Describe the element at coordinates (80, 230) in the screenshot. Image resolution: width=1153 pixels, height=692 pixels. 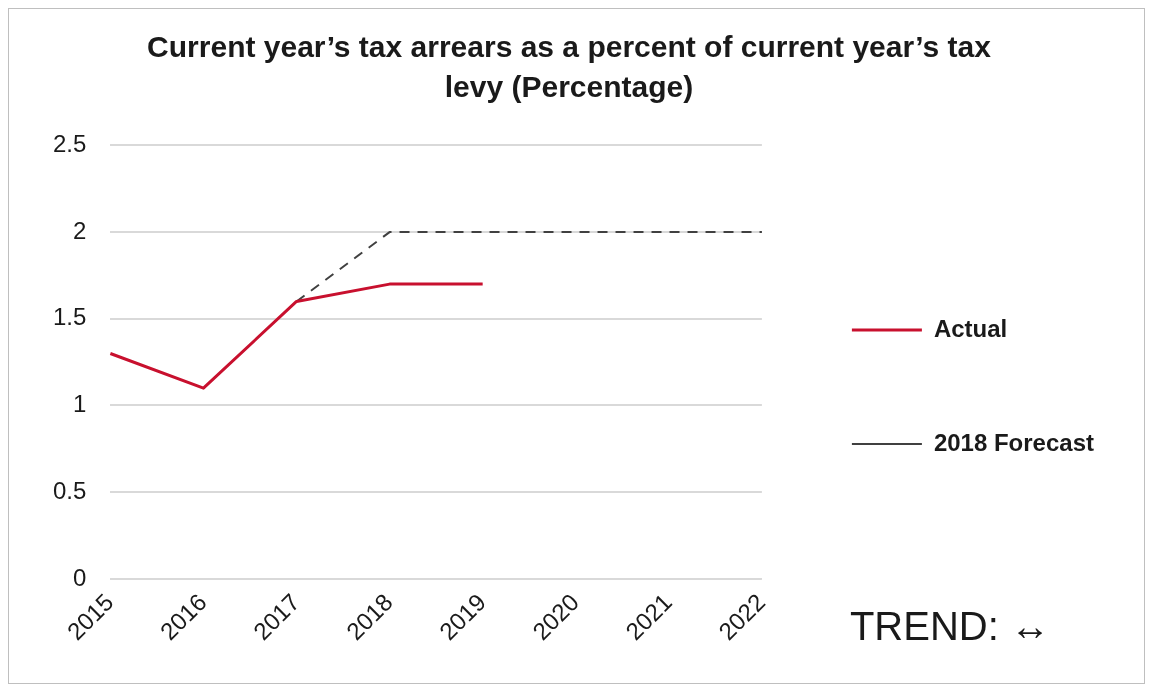
I see `y-tick-label: 2` at that location.